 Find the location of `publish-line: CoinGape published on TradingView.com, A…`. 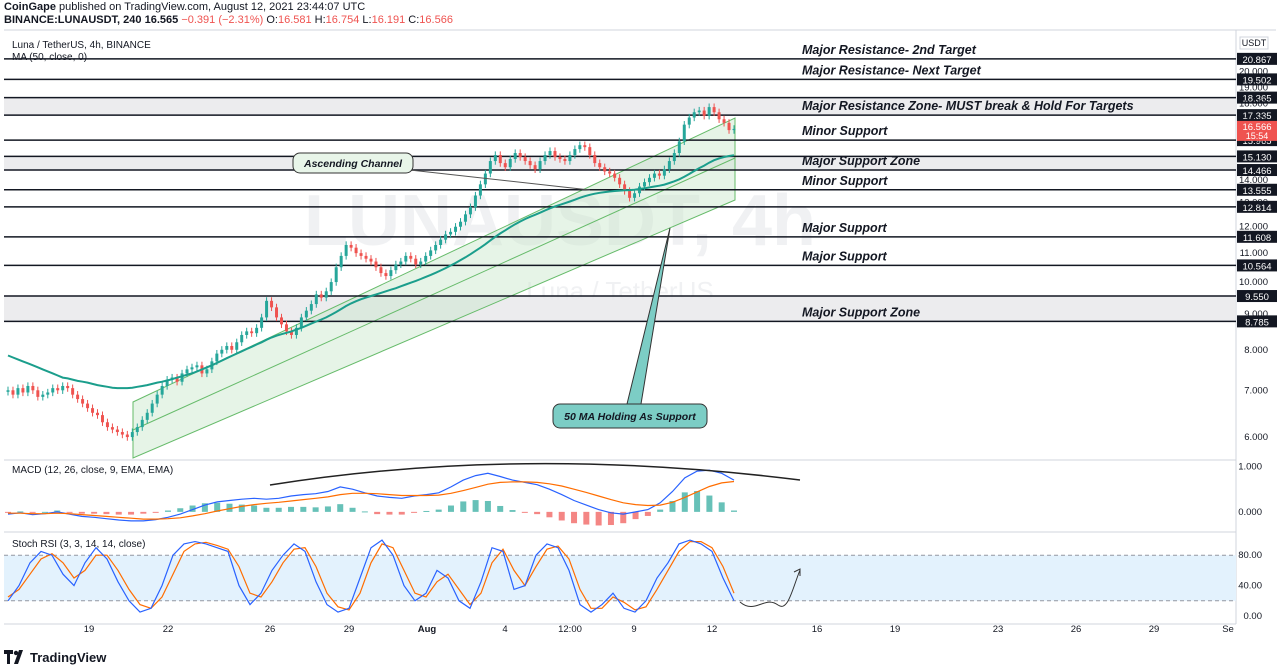

publish-line: CoinGape published on TradingView.com, A… is located at coordinates (184, 7).